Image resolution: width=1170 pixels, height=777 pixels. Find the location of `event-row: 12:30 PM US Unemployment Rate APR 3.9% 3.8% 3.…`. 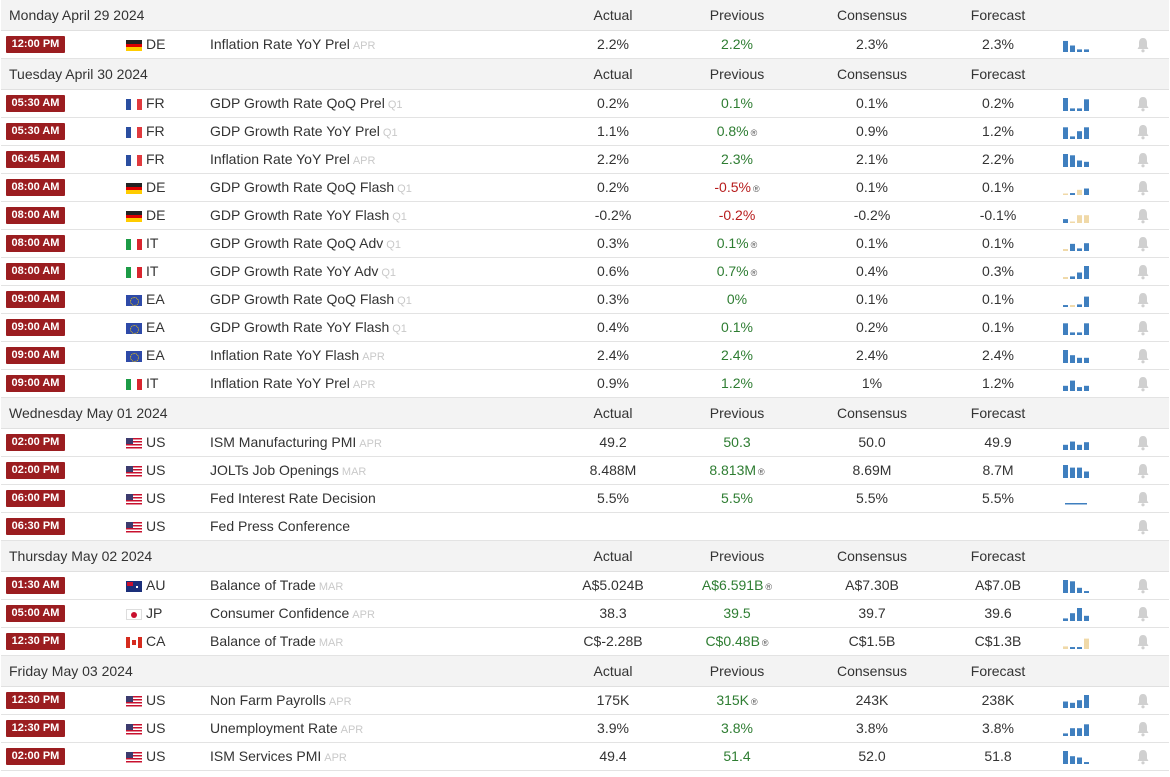

event-row: 12:30 PM US Unemployment Rate APR 3.9% 3.8% 3.… is located at coordinates (585, 729).